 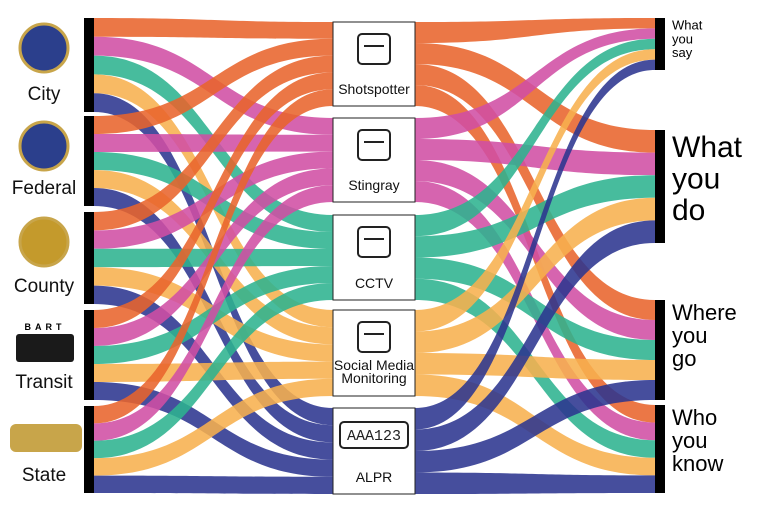 What do you see at coordinates (44, 286) in the screenshot?
I see `source-label: County` at bounding box center [44, 286].